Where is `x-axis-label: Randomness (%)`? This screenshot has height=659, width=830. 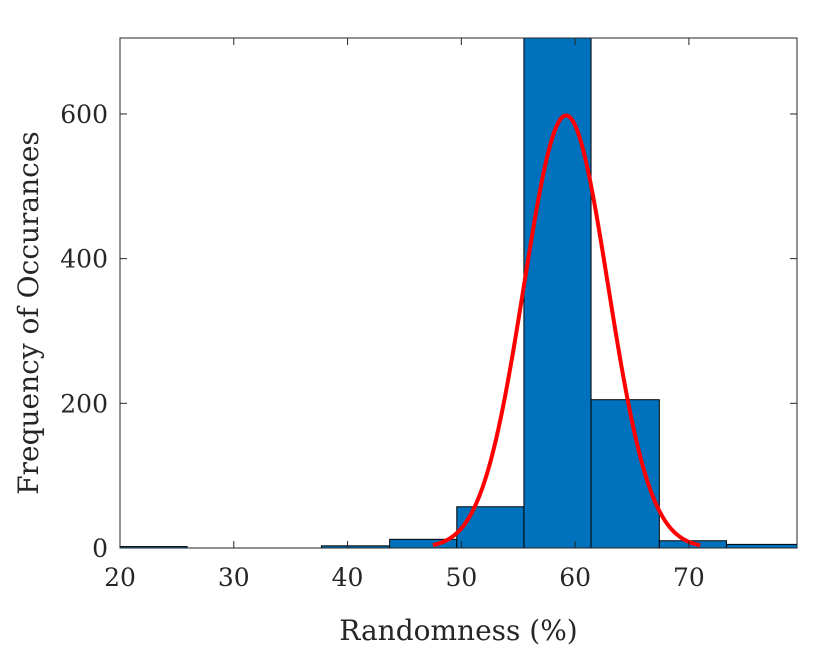
x-axis-label: Randomness (%) is located at coordinates (458, 630).